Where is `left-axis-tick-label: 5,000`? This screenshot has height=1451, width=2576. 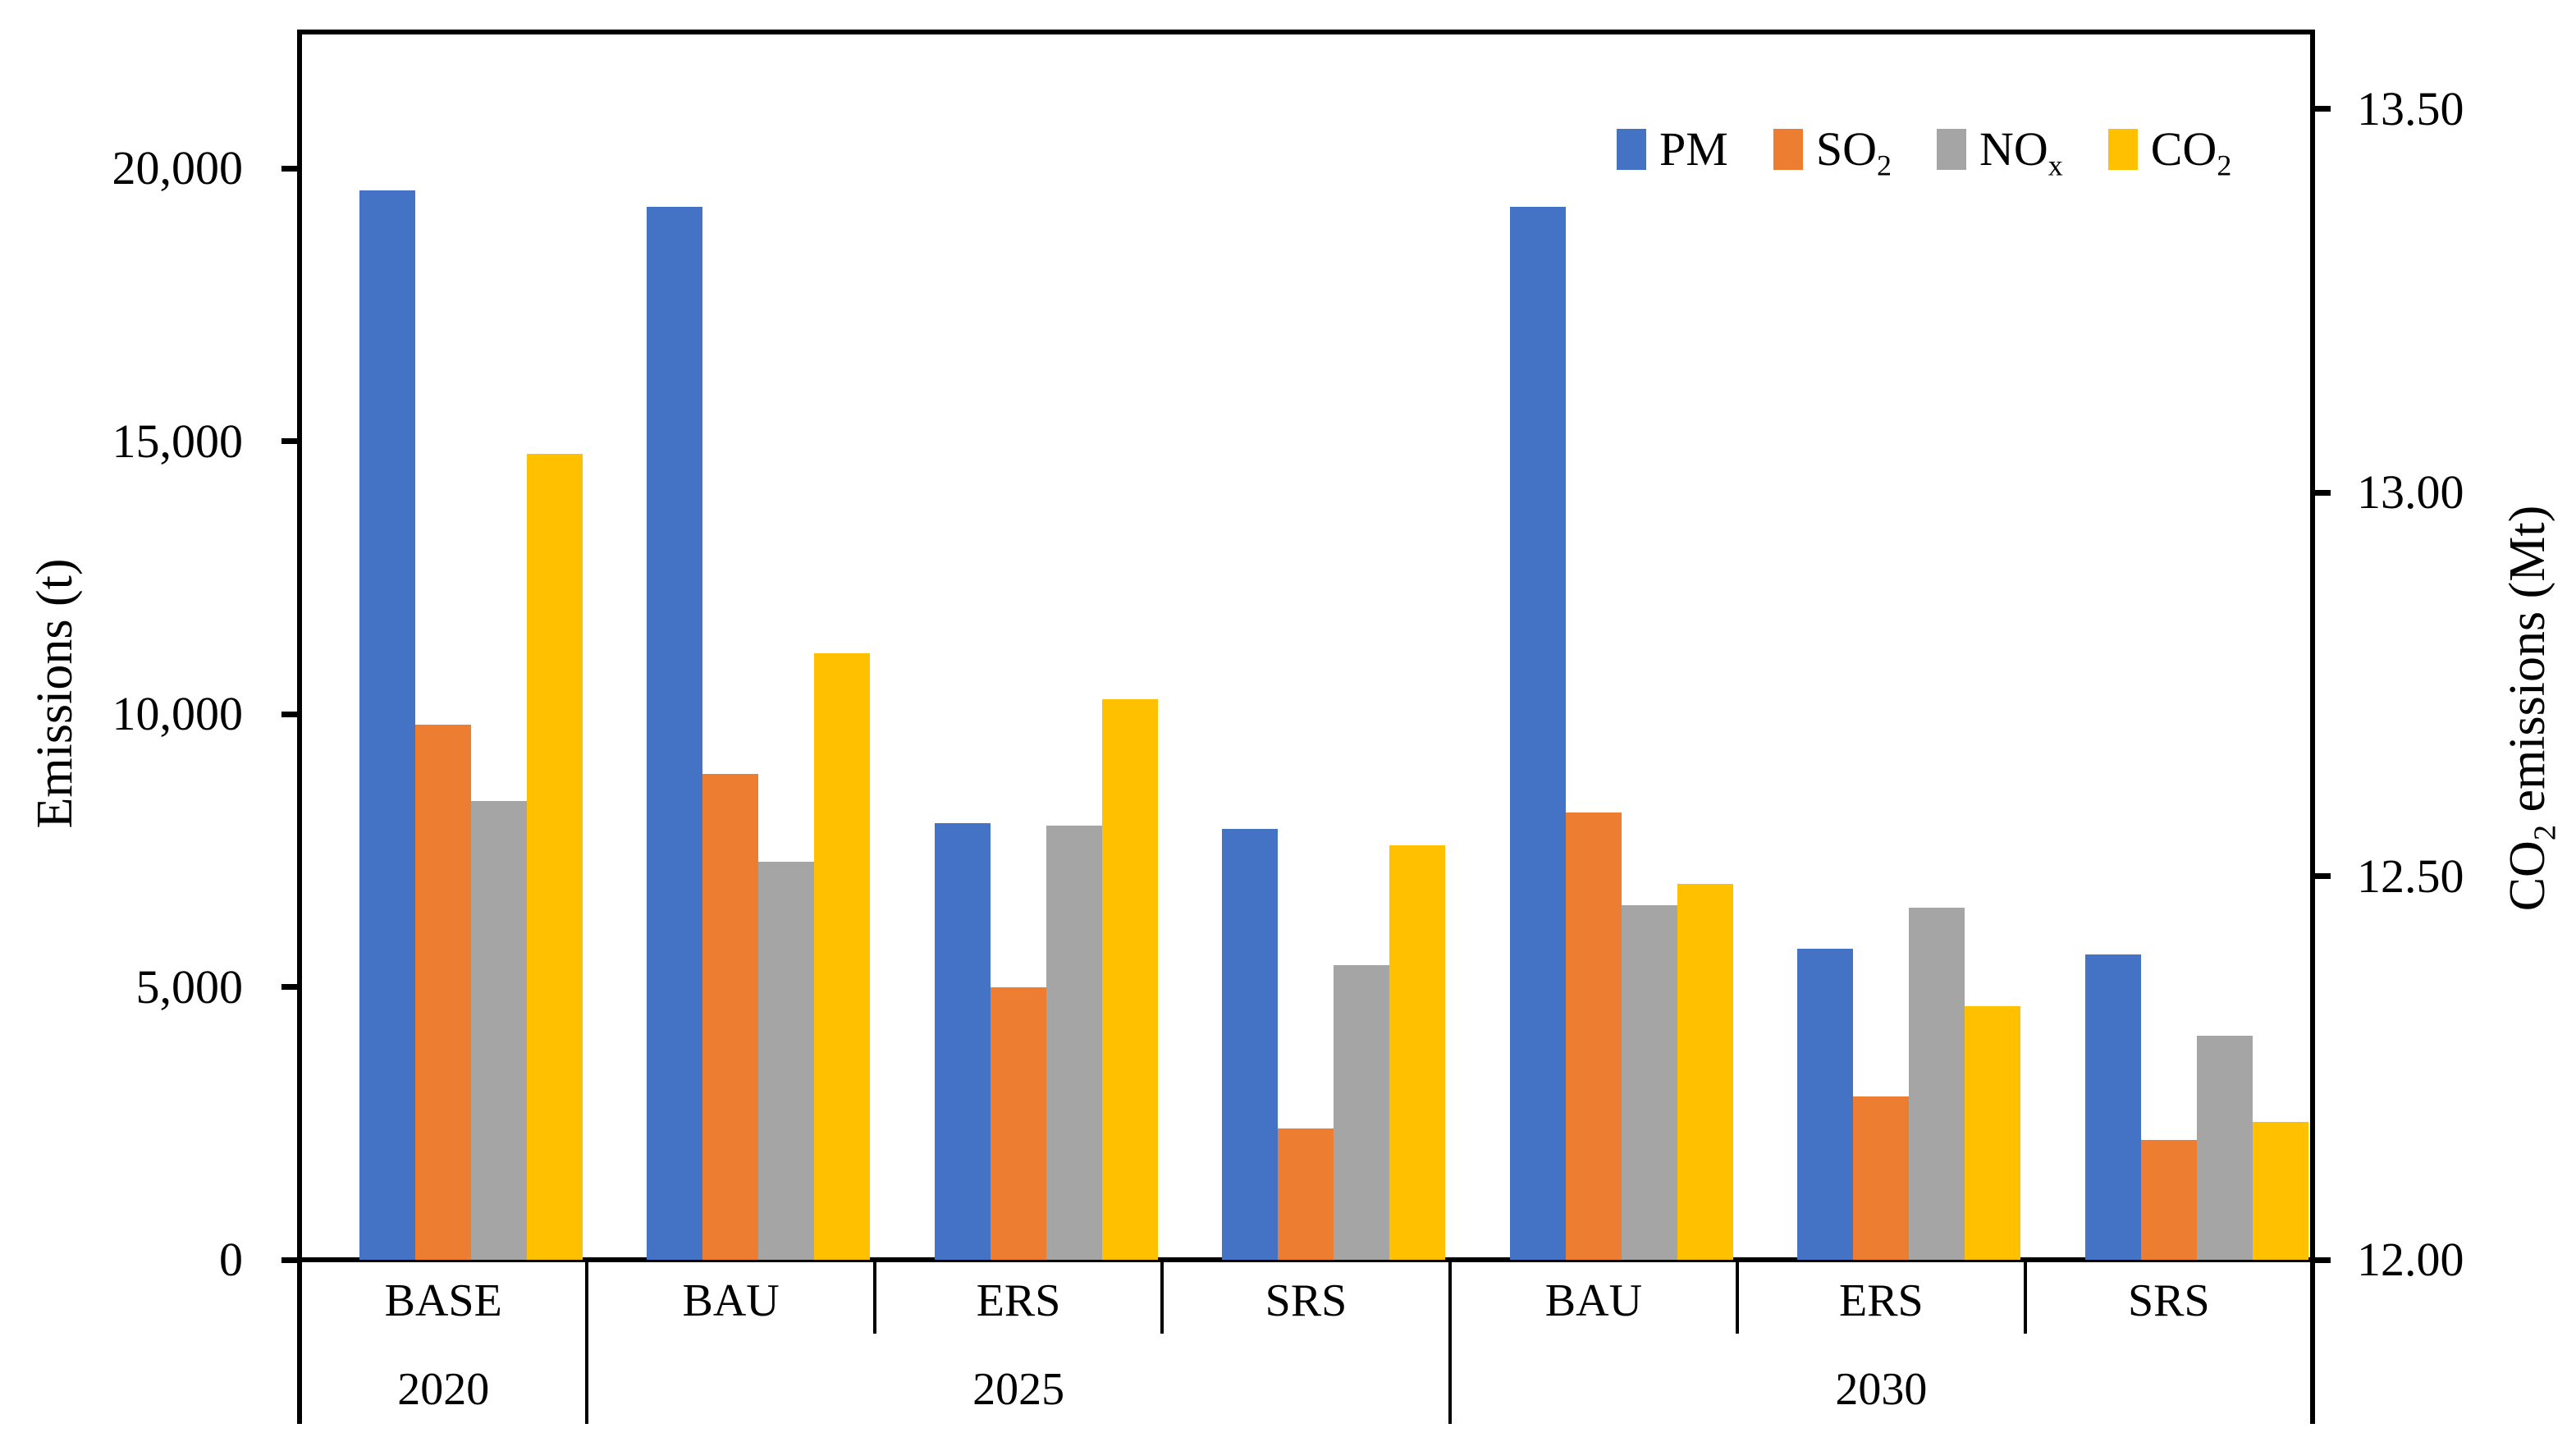
left-axis-tick-label: 5,000 is located at coordinates (189, 986).